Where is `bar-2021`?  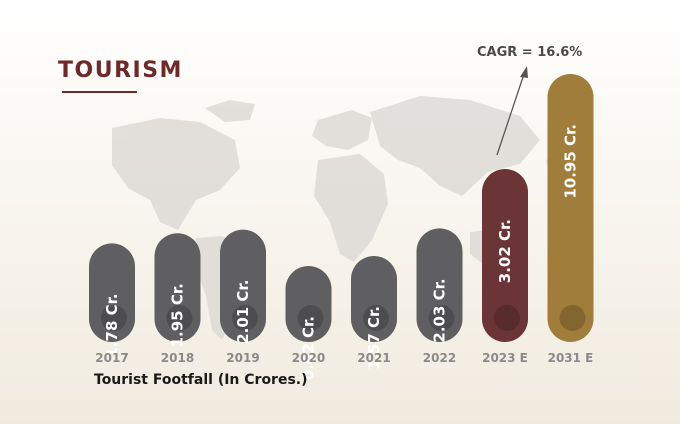 bar-2021 is located at coordinates (374, 299).